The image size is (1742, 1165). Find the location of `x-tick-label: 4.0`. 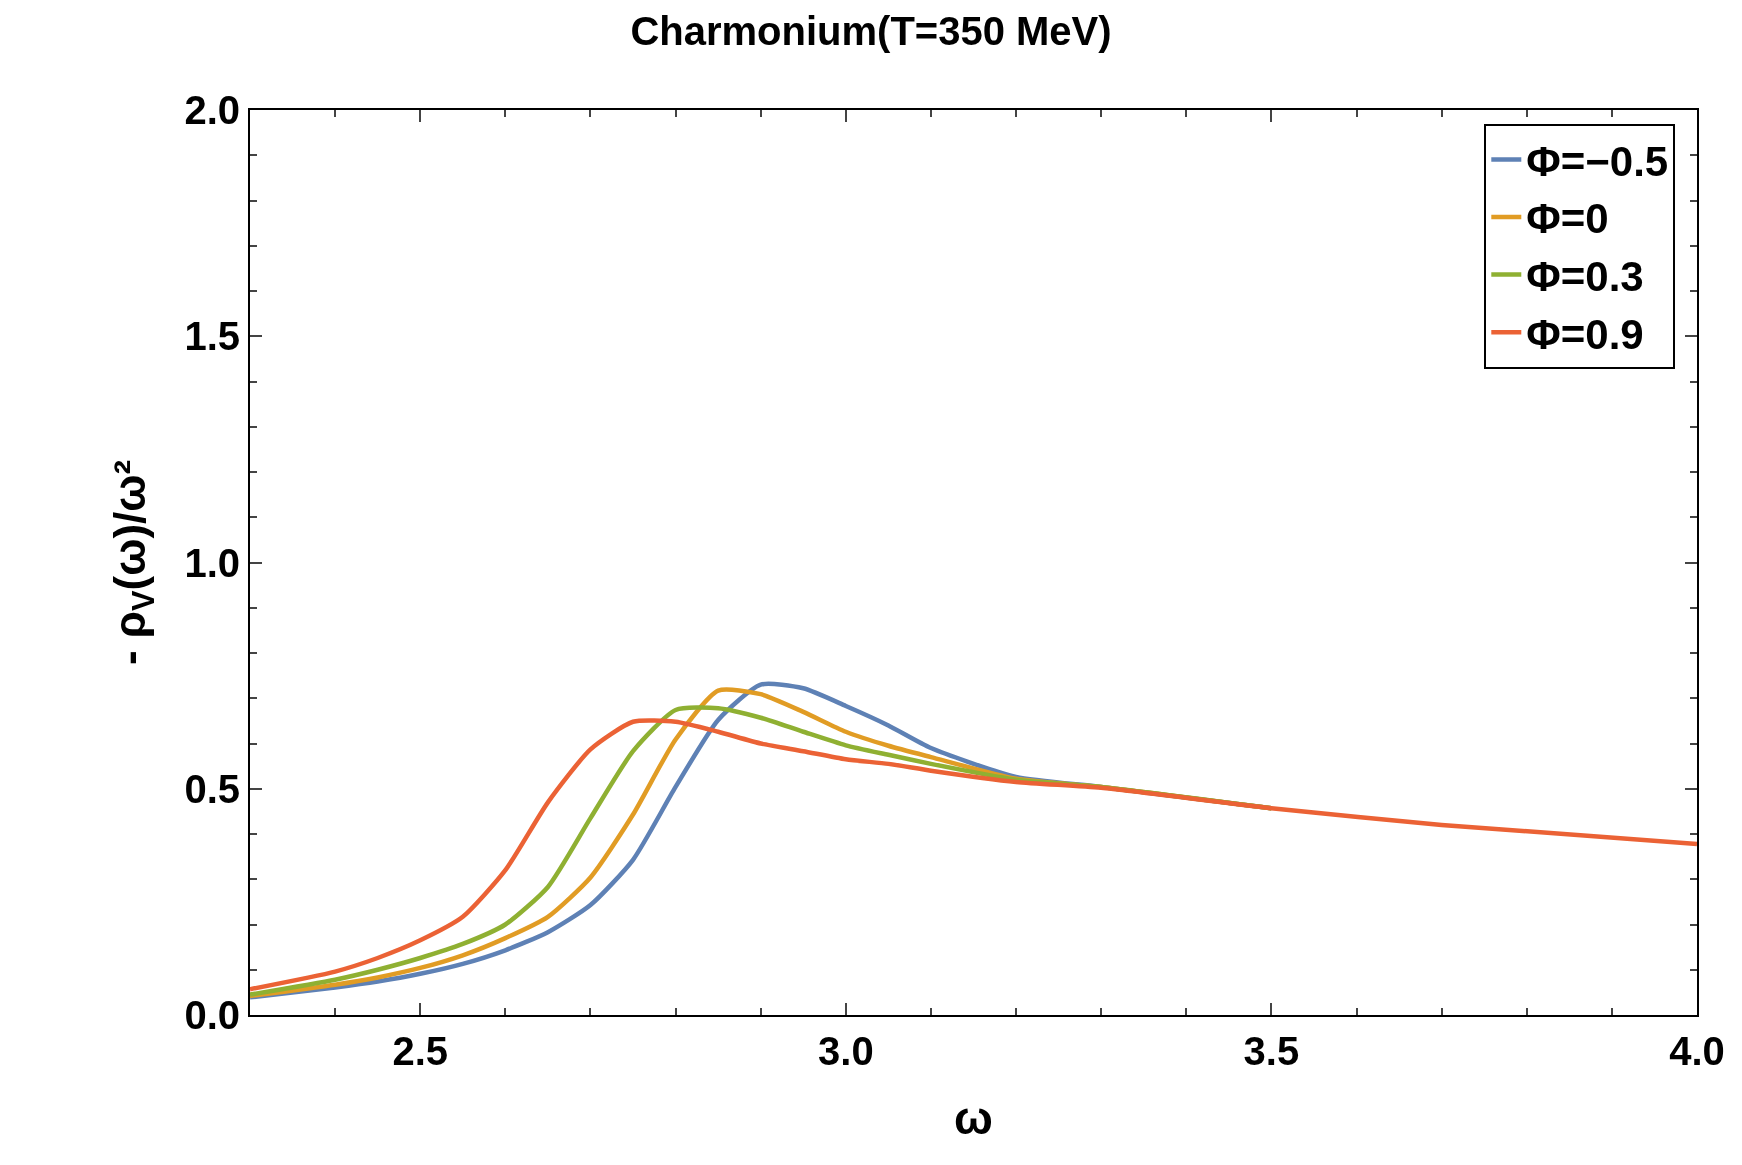

x-tick-label: 4.0 is located at coordinates (1697, 1051).